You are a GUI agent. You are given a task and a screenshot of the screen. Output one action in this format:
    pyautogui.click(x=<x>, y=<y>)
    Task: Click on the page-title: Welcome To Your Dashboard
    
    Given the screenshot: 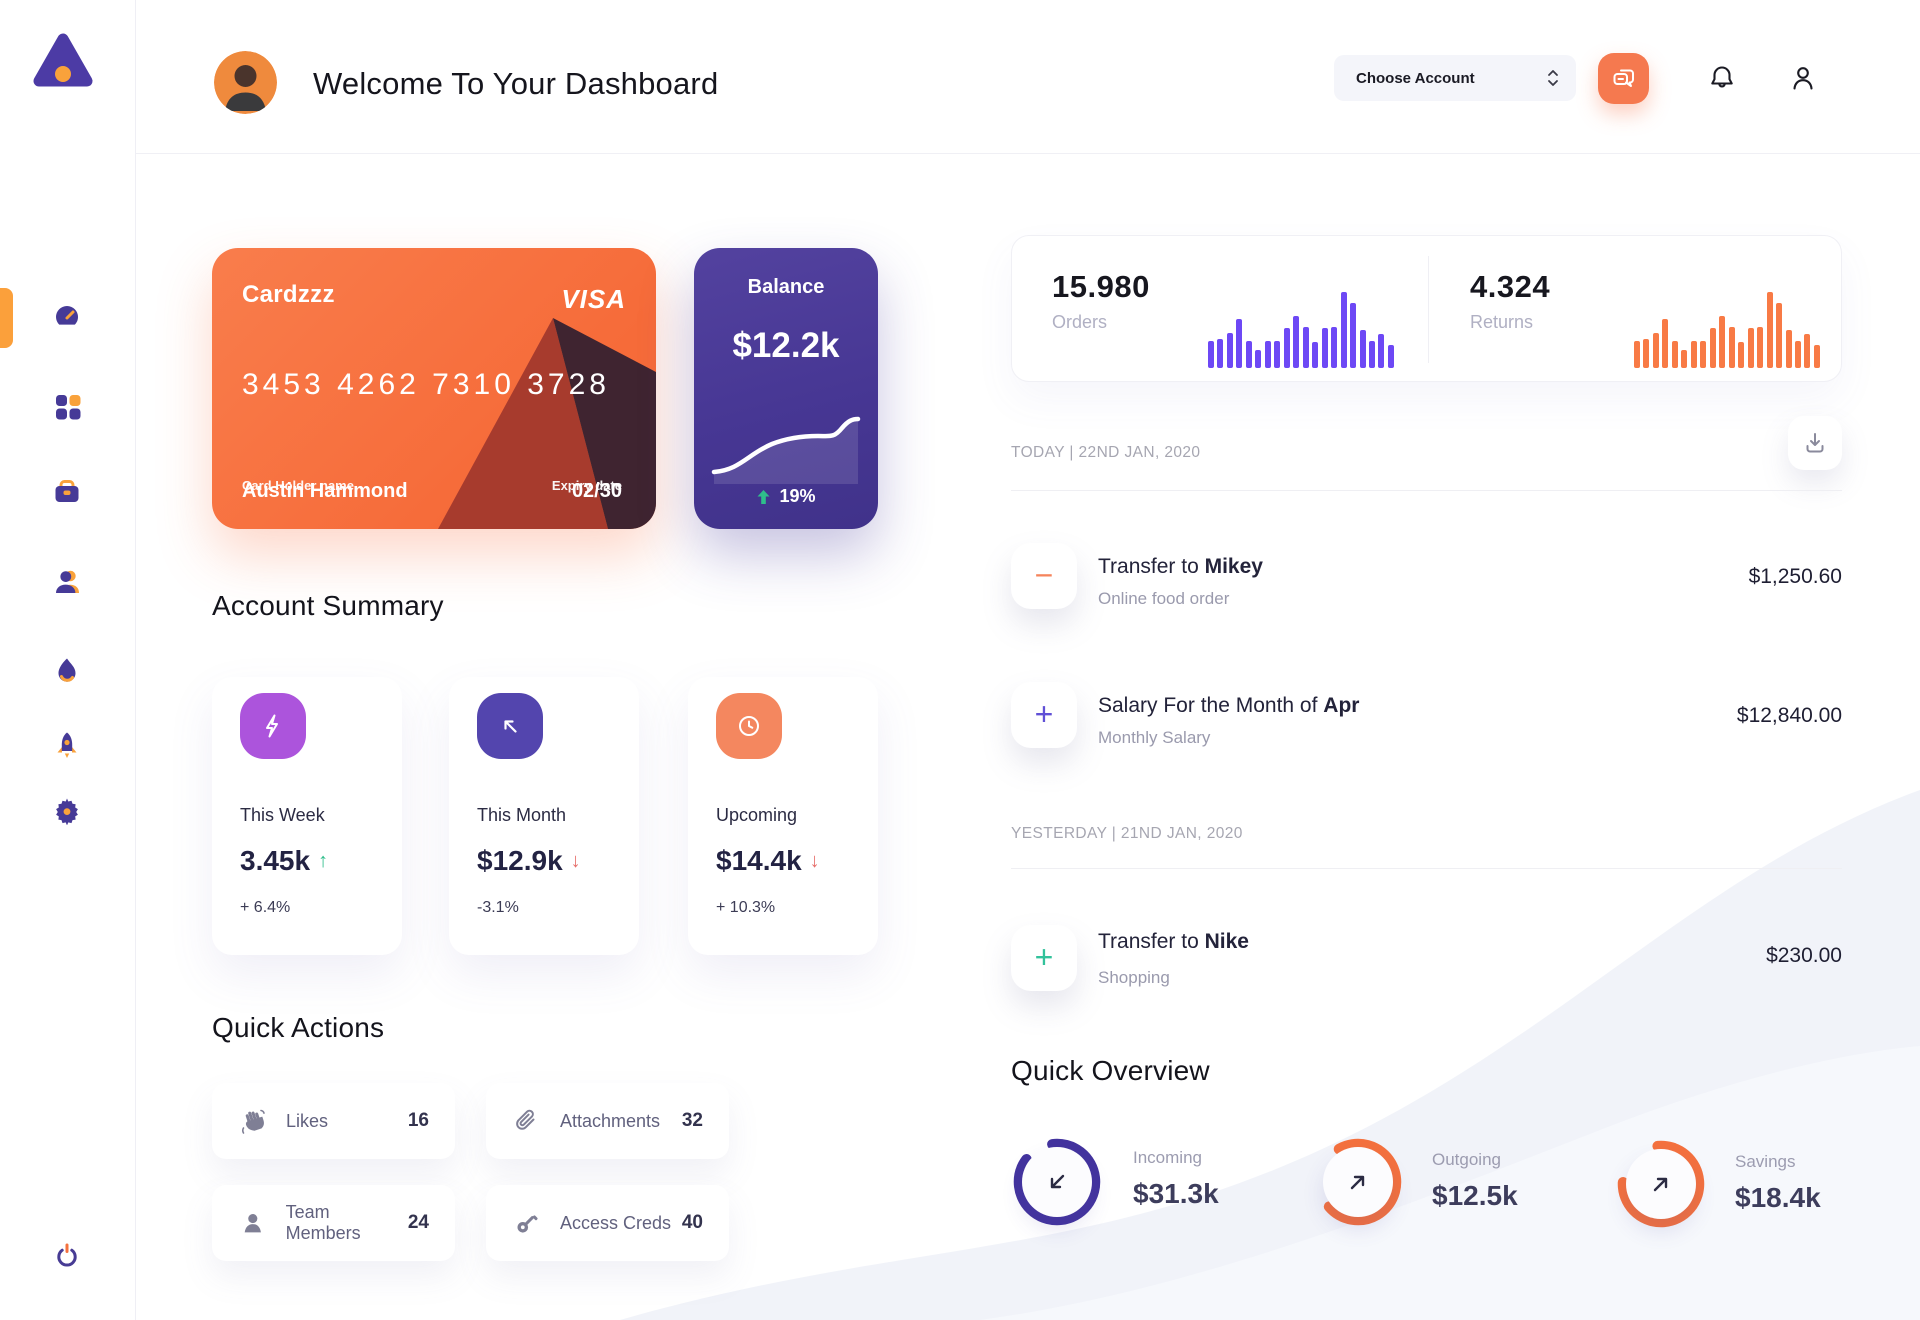 What is the action you would take?
    pyautogui.click(x=516, y=83)
    